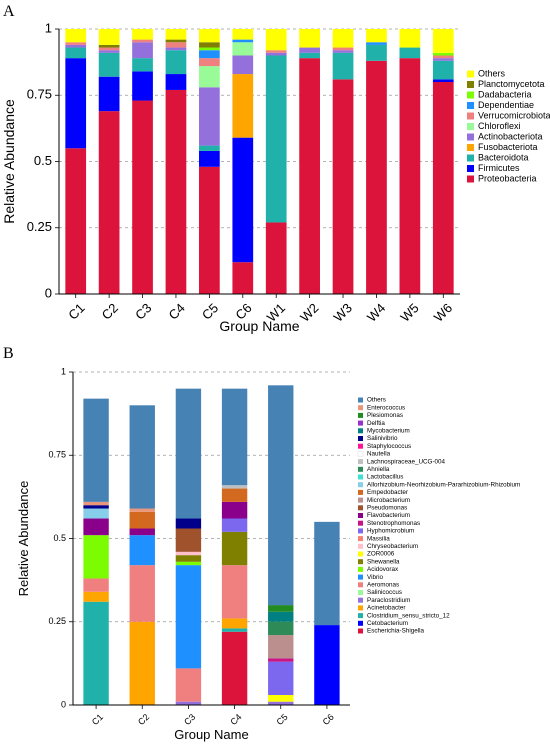 The height and width of the screenshot is (744, 550). I want to click on x-tick-label: W4, so click(376, 312).